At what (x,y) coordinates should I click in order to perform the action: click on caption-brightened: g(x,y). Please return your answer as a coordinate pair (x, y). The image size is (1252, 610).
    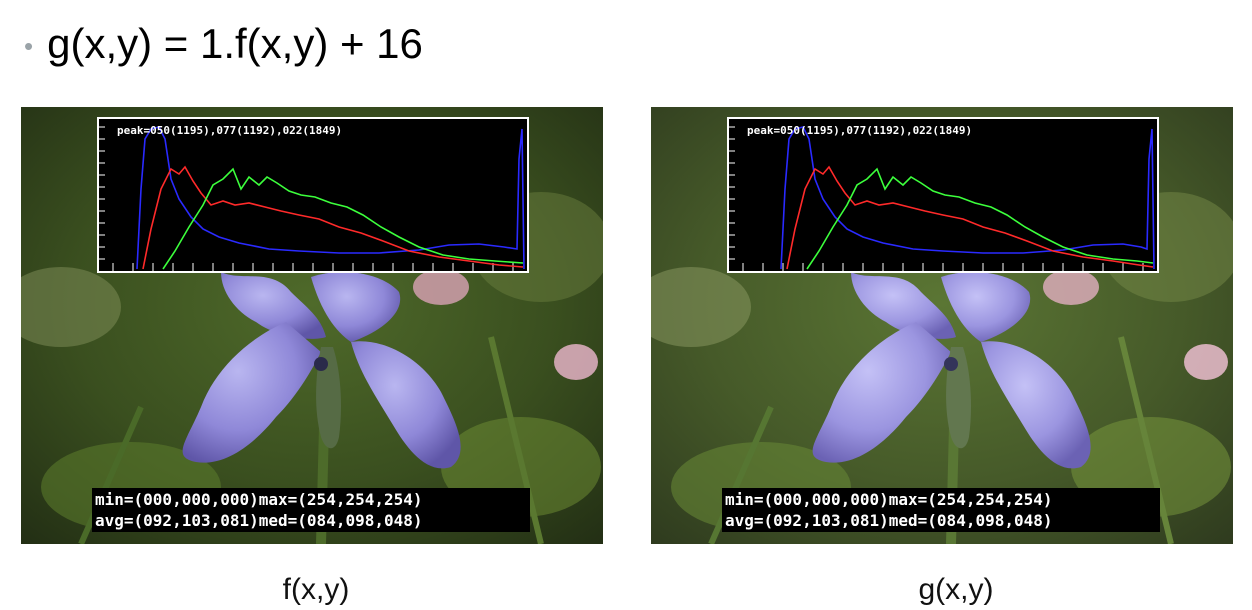
    Looking at the image, I should click on (956, 589).